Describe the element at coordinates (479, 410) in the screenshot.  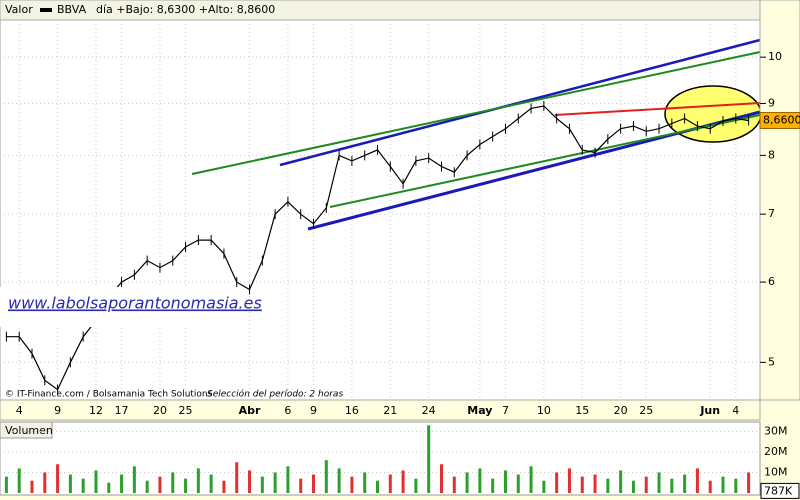
I see `x-tick-label: May` at that location.